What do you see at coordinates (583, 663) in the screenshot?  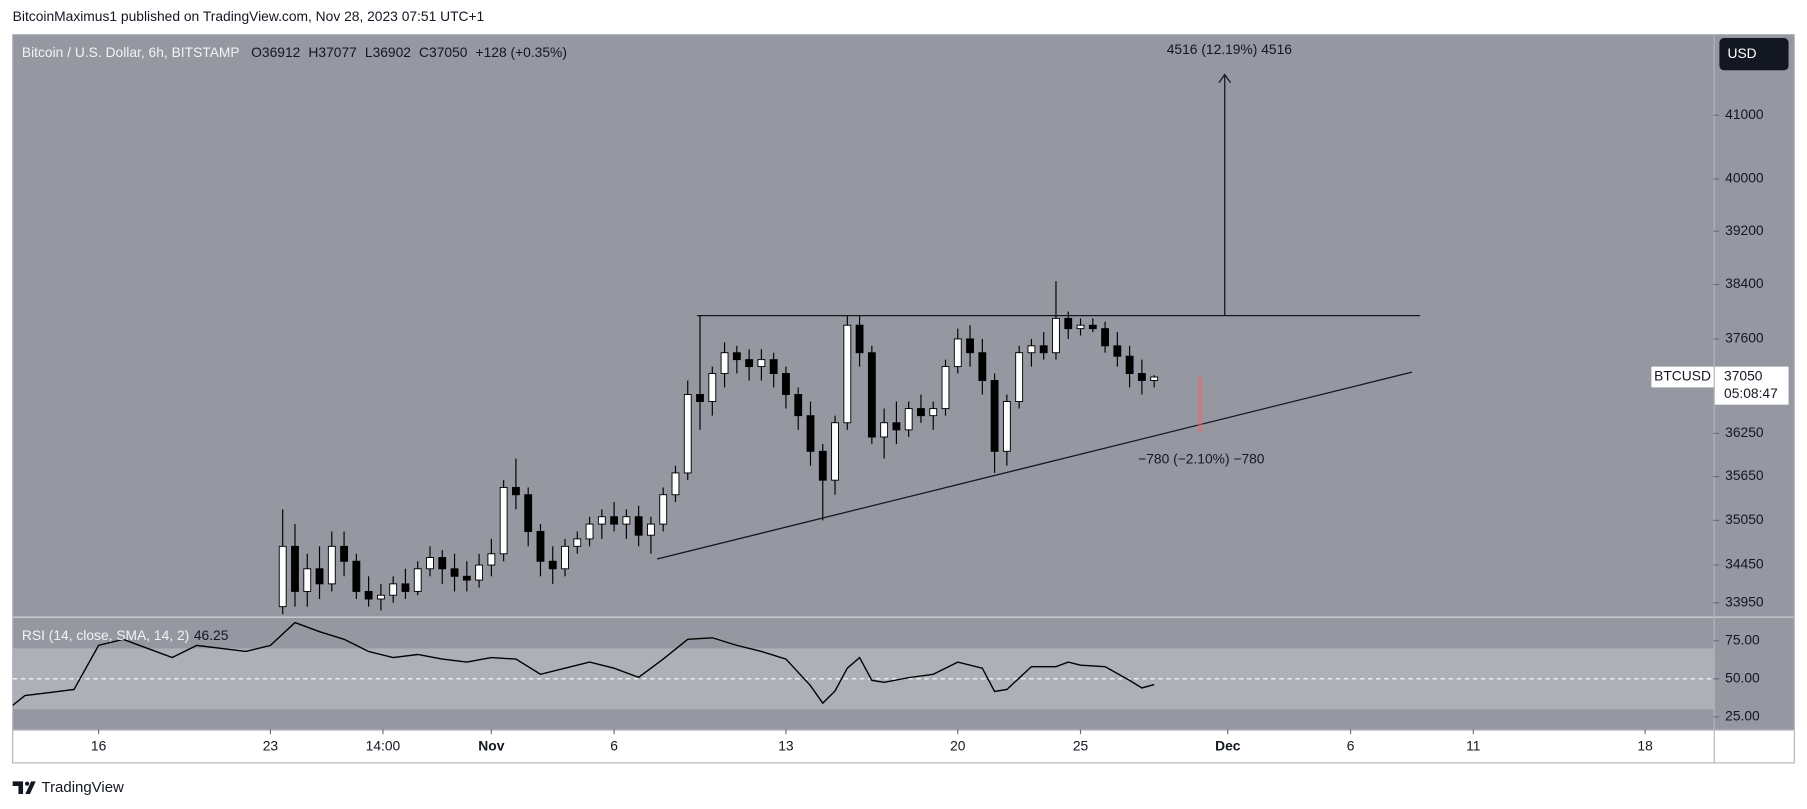 I see `rsi-line` at bounding box center [583, 663].